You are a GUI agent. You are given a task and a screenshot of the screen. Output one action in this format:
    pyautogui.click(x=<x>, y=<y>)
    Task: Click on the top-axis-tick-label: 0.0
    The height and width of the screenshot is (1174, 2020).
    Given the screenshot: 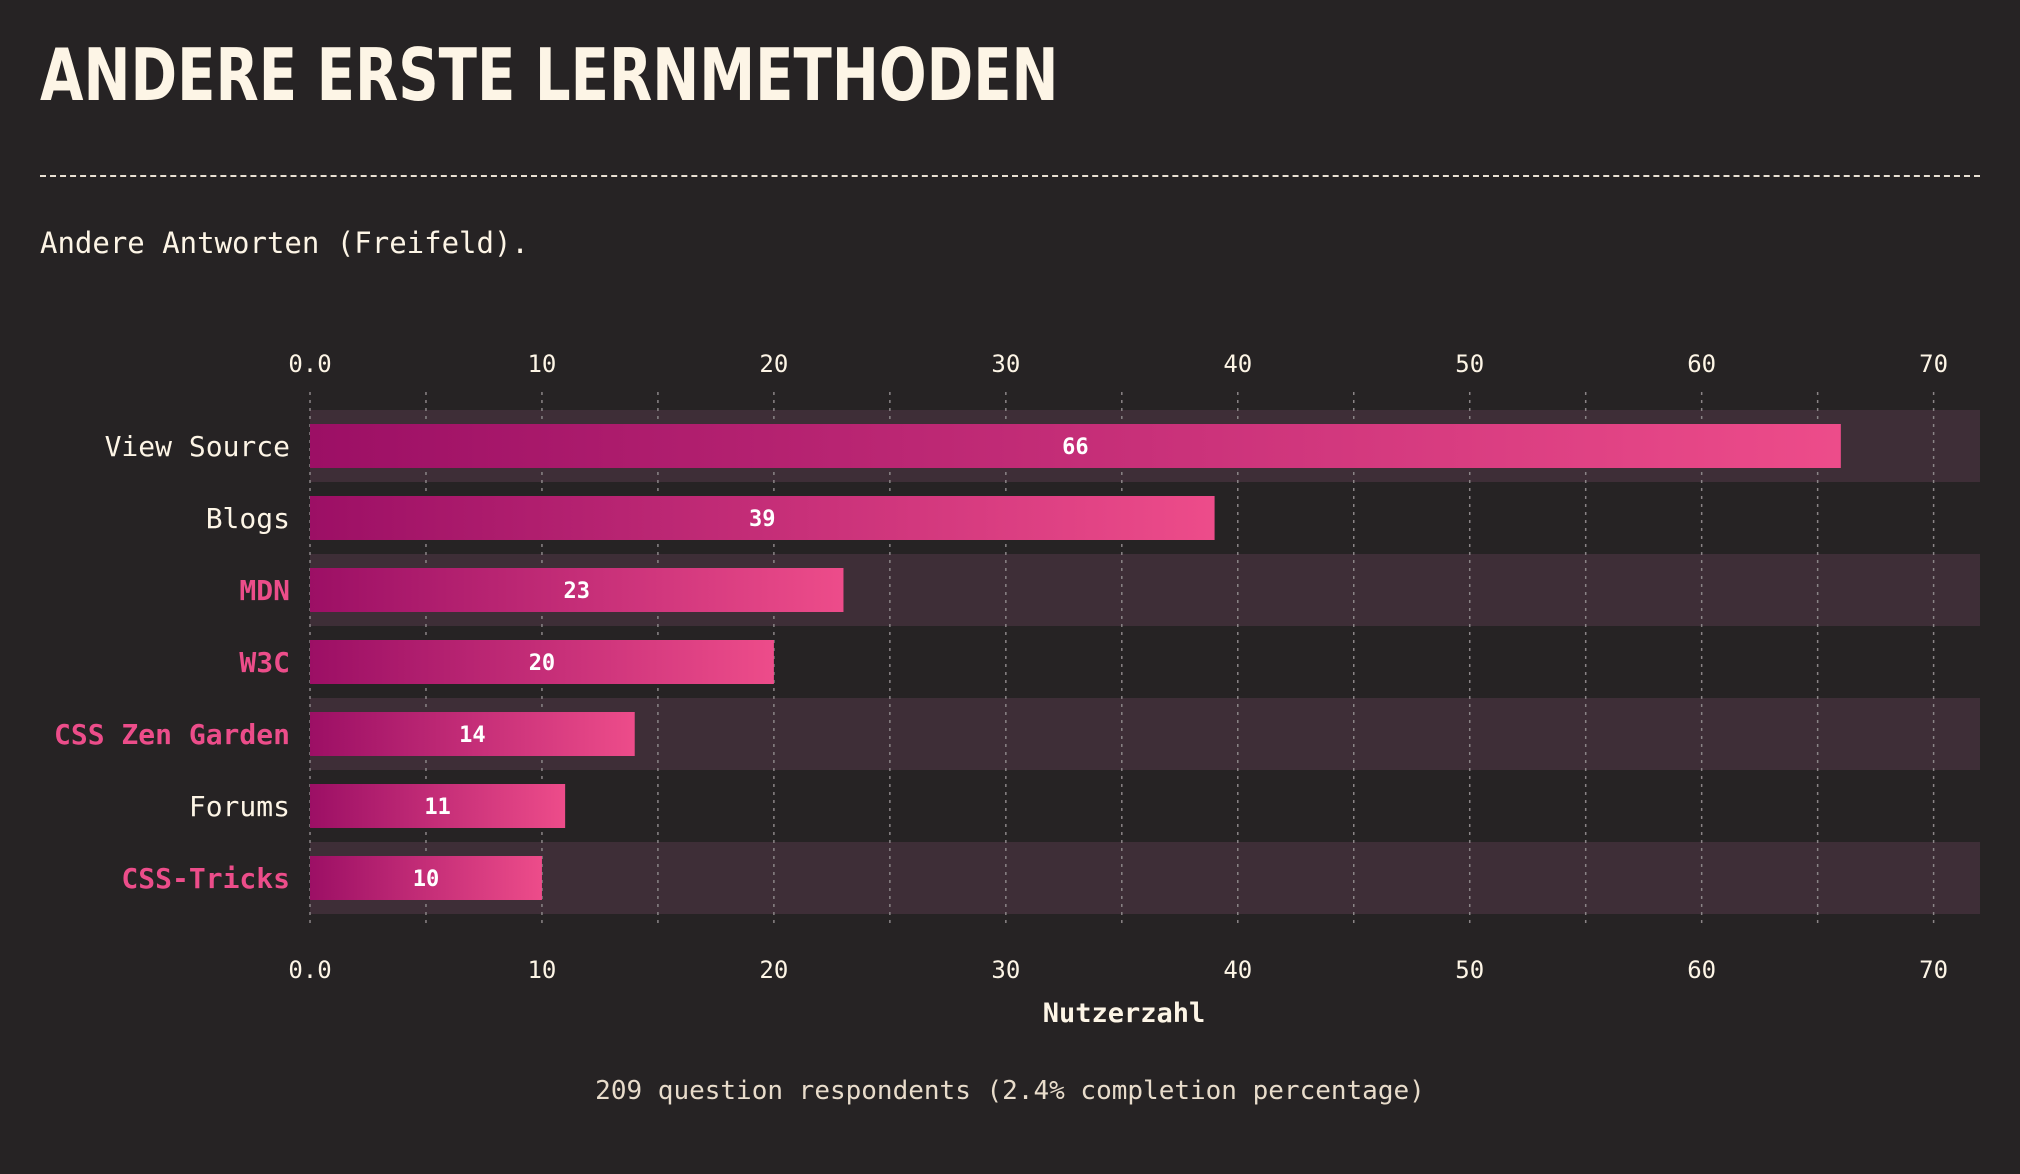 What is the action you would take?
    pyautogui.click(x=309, y=364)
    